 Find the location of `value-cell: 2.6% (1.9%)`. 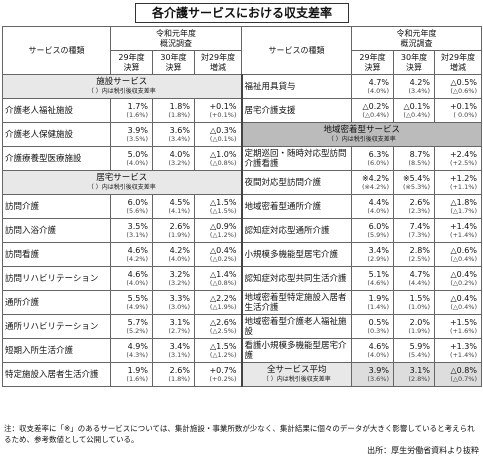

value-cell: 2.6% (1.9%) is located at coordinates (173, 230).